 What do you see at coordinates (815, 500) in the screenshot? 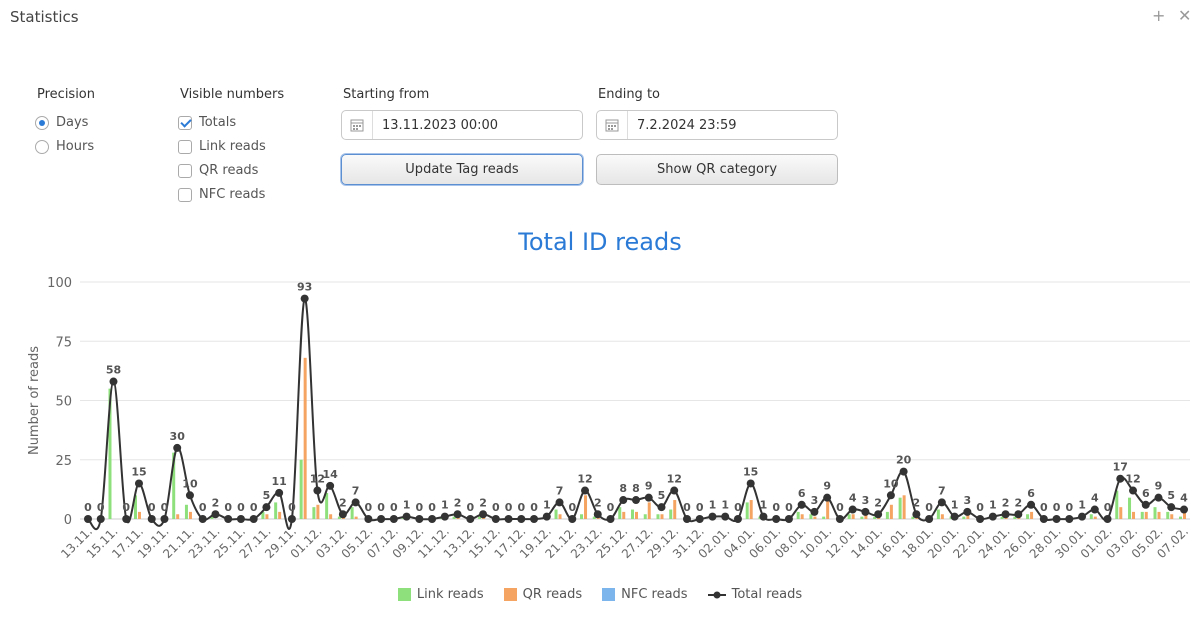
I see `data-label: 3` at bounding box center [815, 500].